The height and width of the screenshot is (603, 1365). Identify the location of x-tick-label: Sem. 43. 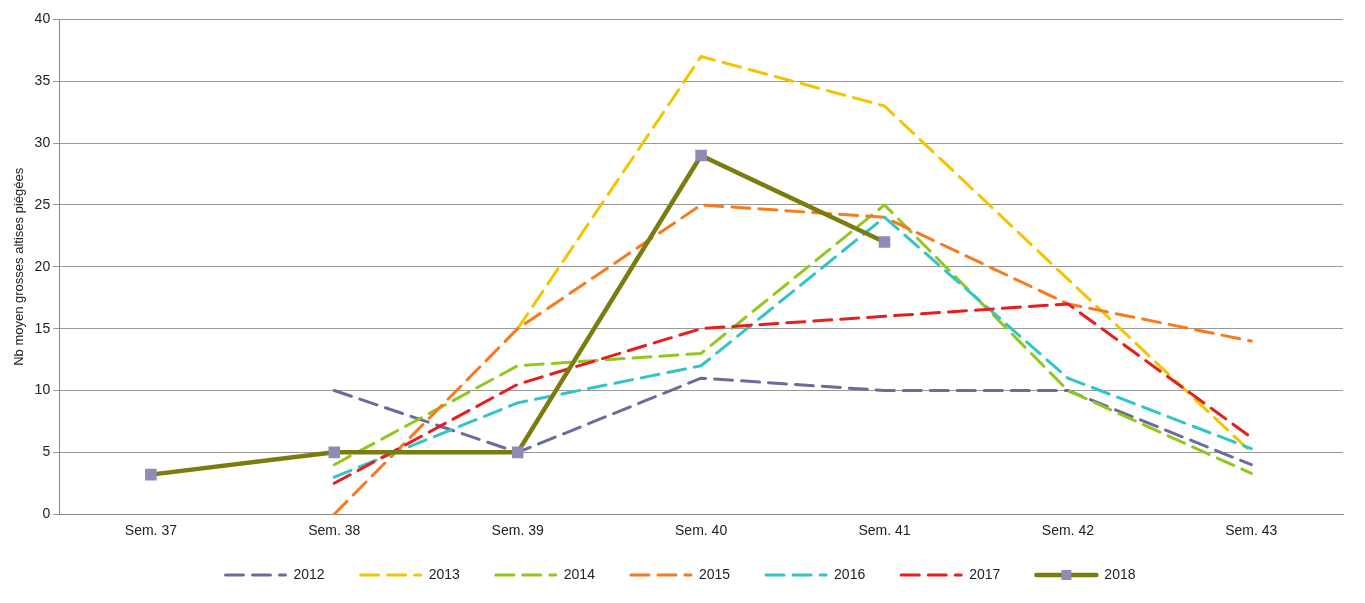
(1251, 530).